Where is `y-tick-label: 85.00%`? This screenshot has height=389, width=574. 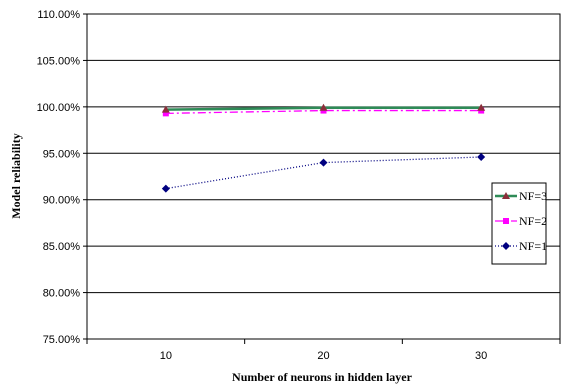
y-tick-label: 85.00% is located at coordinates (62, 247).